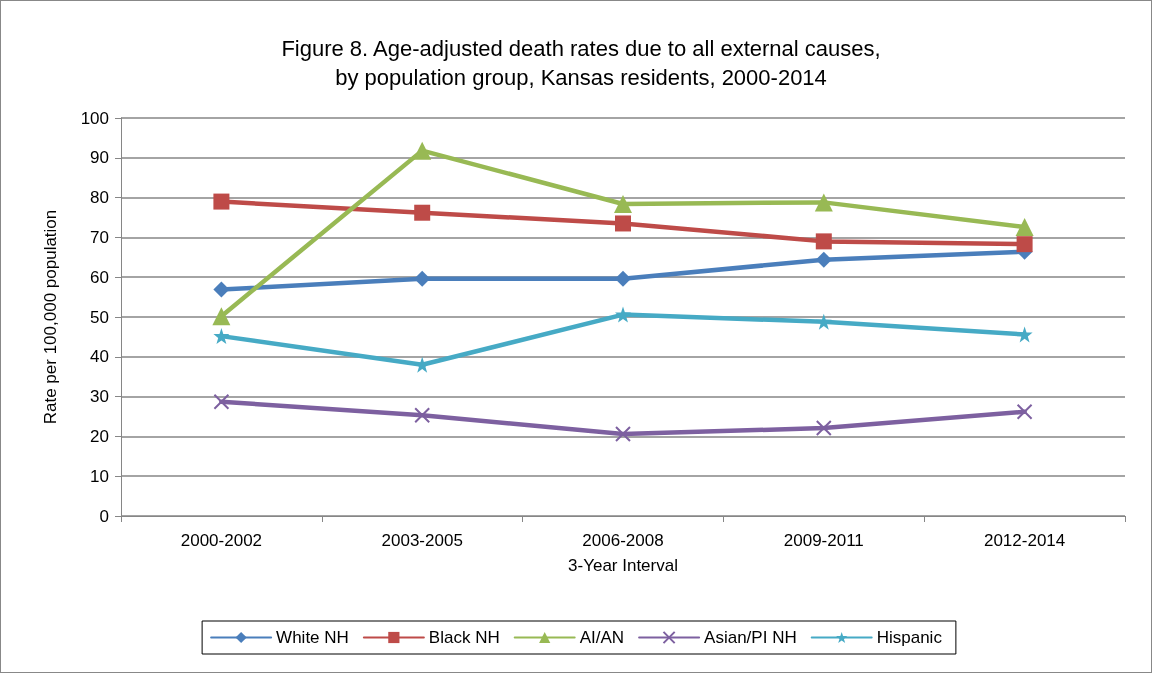 The height and width of the screenshot is (673, 1152). I want to click on legend-label: White NH, so click(312, 637).